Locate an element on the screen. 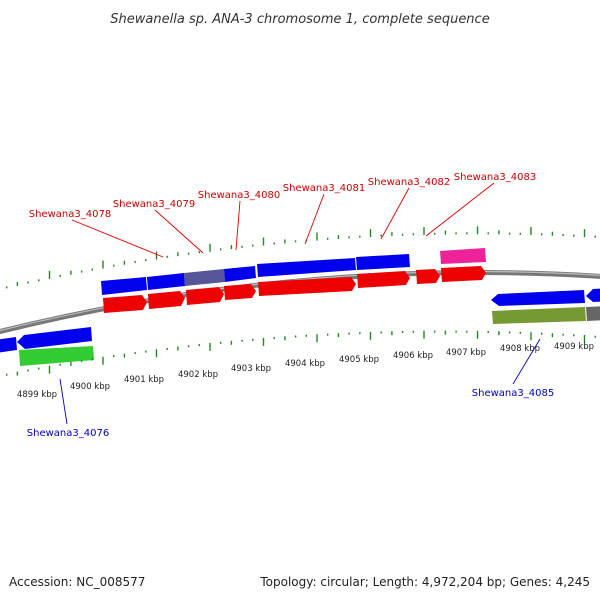  rna-feature is located at coordinates (463, 256).